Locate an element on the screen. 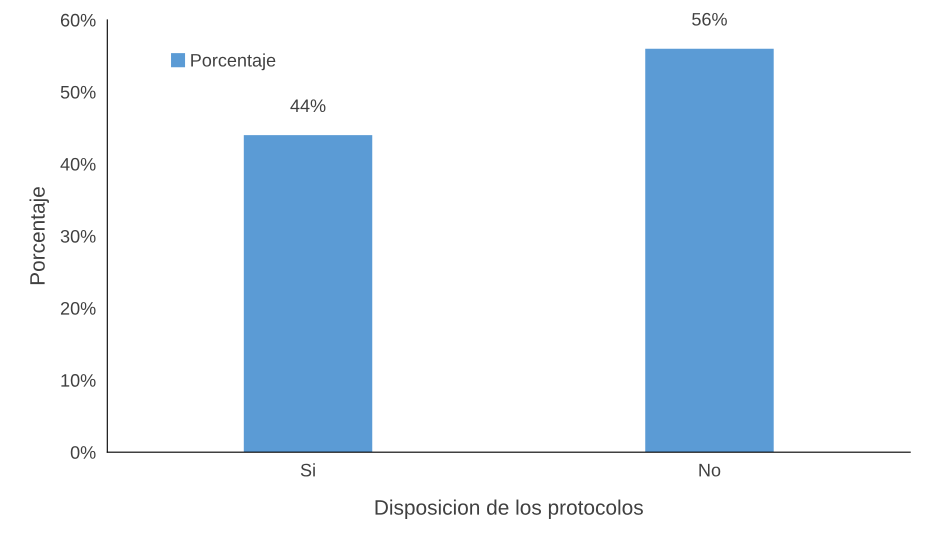 Image resolution: width=925 pixels, height=537 pixels. y-tick-label: 10% is located at coordinates (78, 380).